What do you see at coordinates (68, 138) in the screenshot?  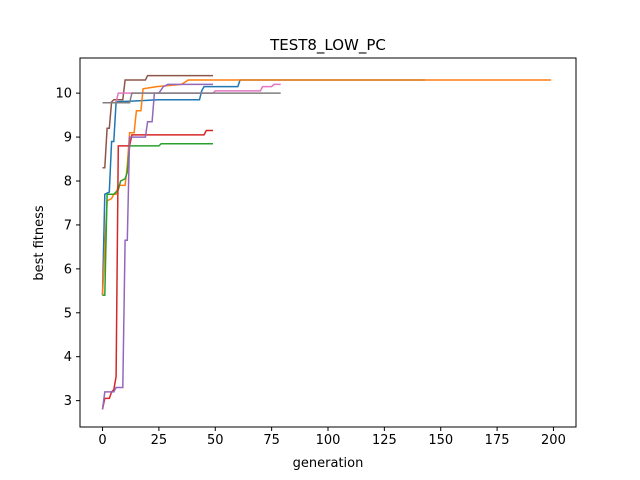 I see `y-tick-label: 9` at bounding box center [68, 138].